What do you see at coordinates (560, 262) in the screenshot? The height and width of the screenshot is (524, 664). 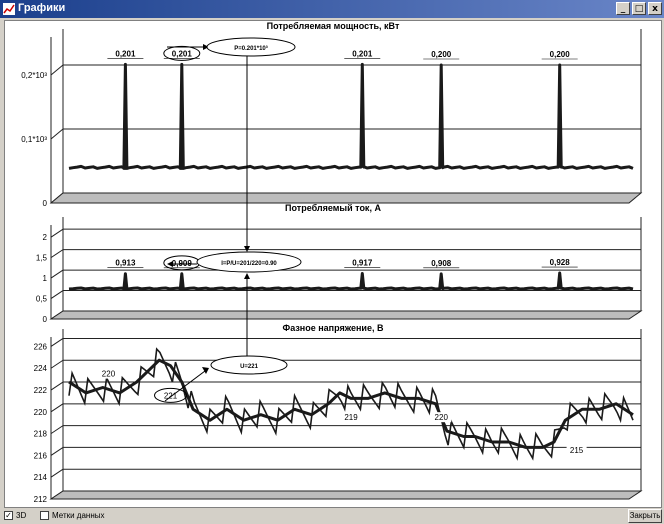 I see `data-label: 0,928` at bounding box center [560, 262].